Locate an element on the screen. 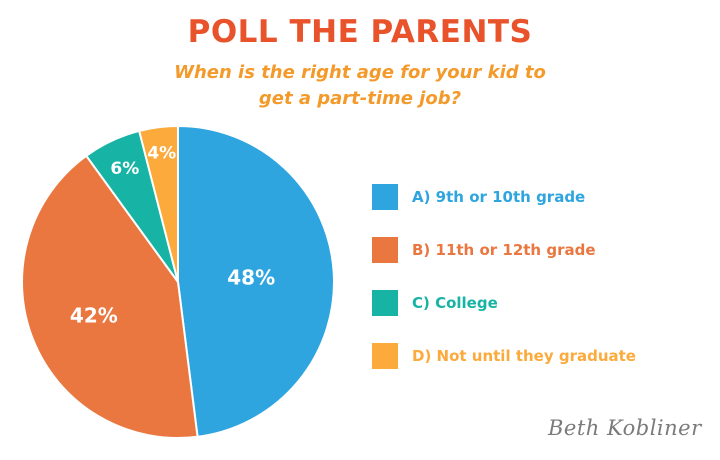 The height and width of the screenshot is (460, 720). legend-item-3: C) College is located at coordinates (504, 303).